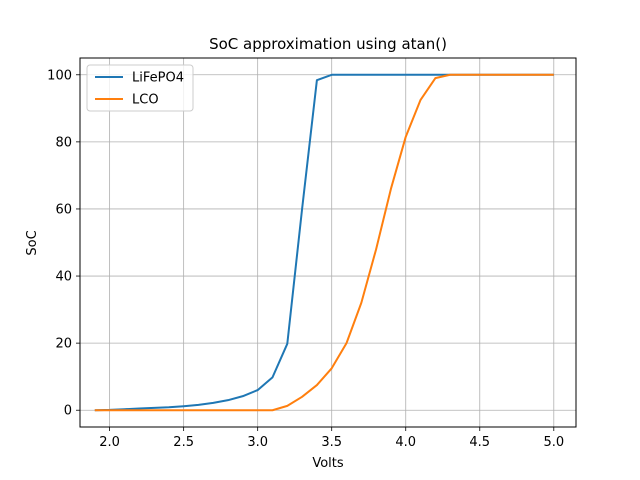  I want to click on legend-label: LCO, so click(145, 100).